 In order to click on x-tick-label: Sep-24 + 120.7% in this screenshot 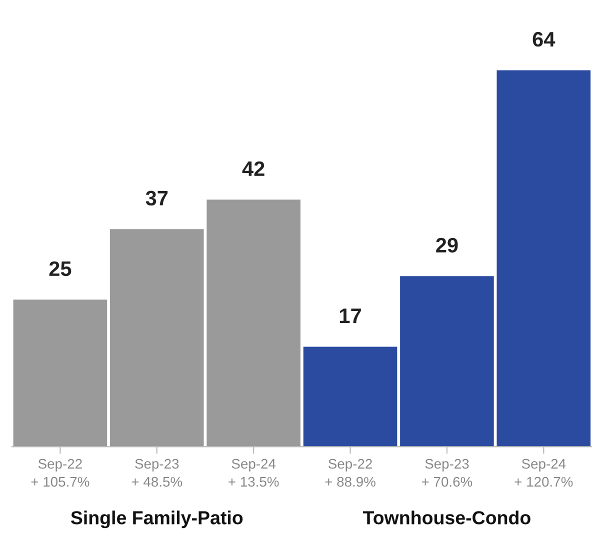, I will do `click(543, 472)`.